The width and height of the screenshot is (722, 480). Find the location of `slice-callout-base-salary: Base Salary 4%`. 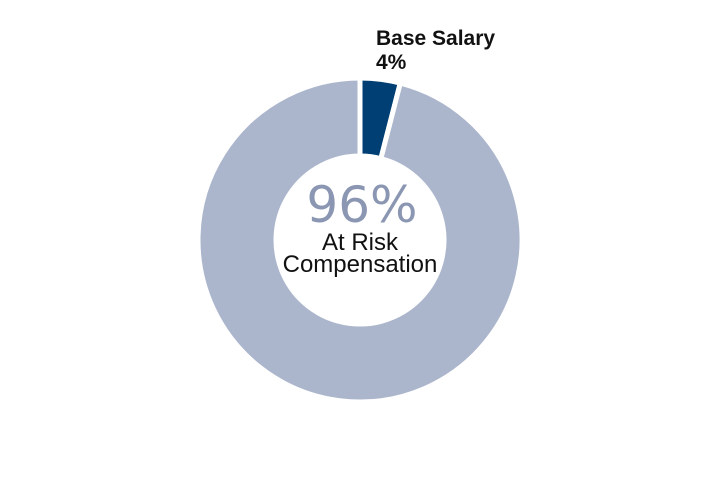

slice-callout-base-salary: Base Salary 4% is located at coordinates (435, 50).